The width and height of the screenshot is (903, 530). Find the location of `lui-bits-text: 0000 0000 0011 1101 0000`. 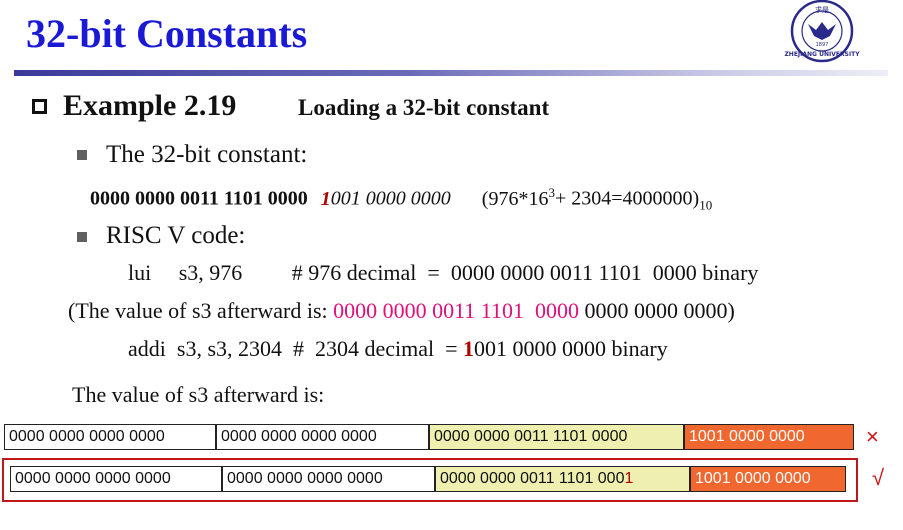

lui-bits-text: 0000 0000 0011 1101 0000 is located at coordinates (531, 436).